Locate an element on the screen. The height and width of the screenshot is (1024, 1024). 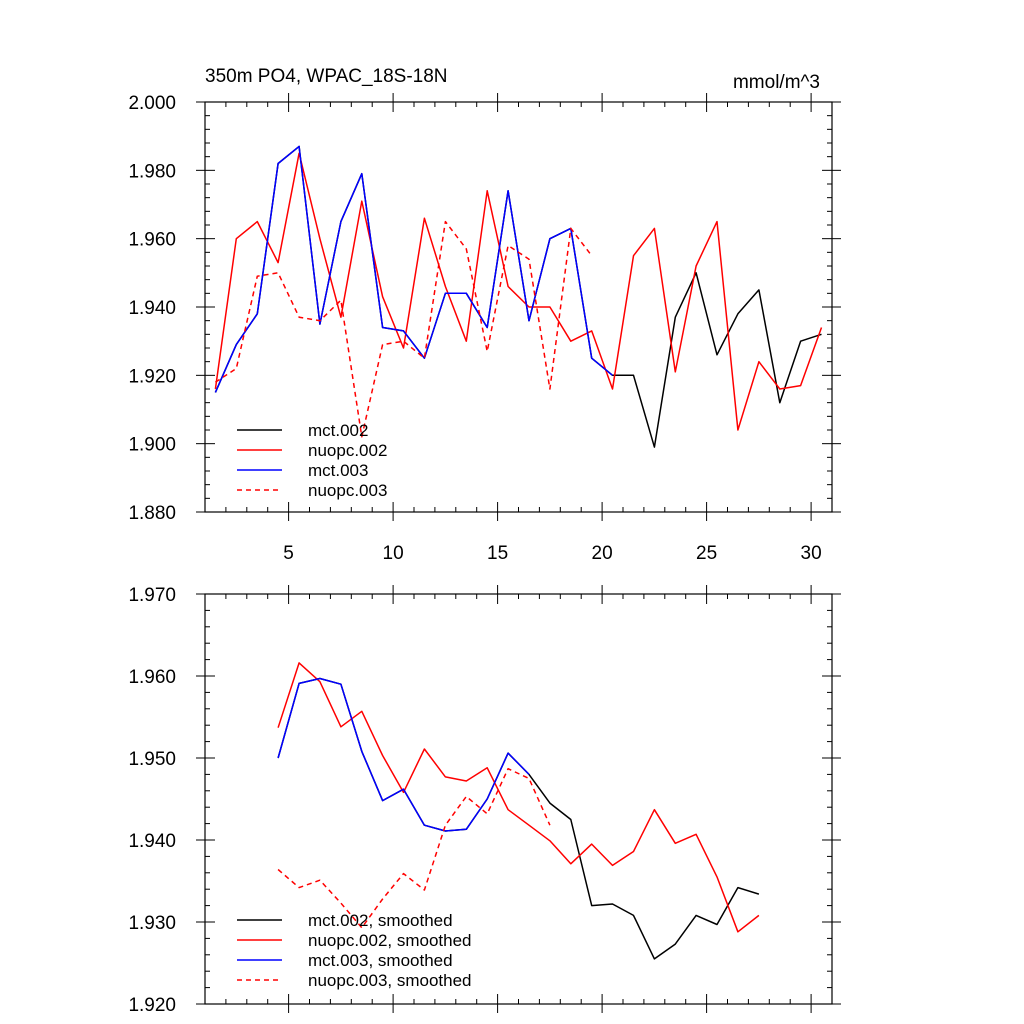
units-label: mmol/m^3 is located at coordinates (776, 82).